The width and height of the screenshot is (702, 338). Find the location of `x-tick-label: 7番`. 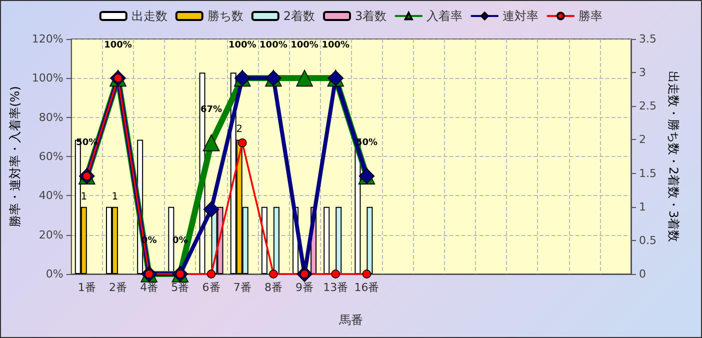

x-tick-label: 7番 is located at coordinates (242, 287).